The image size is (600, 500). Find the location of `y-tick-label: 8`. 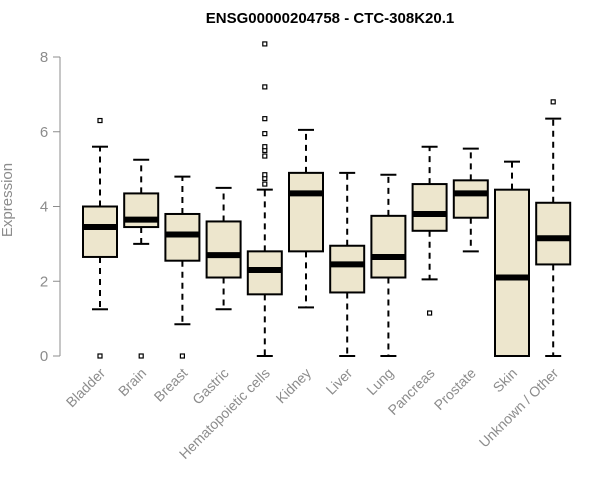

y-tick-label: 8 is located at coordinates (44, 57).